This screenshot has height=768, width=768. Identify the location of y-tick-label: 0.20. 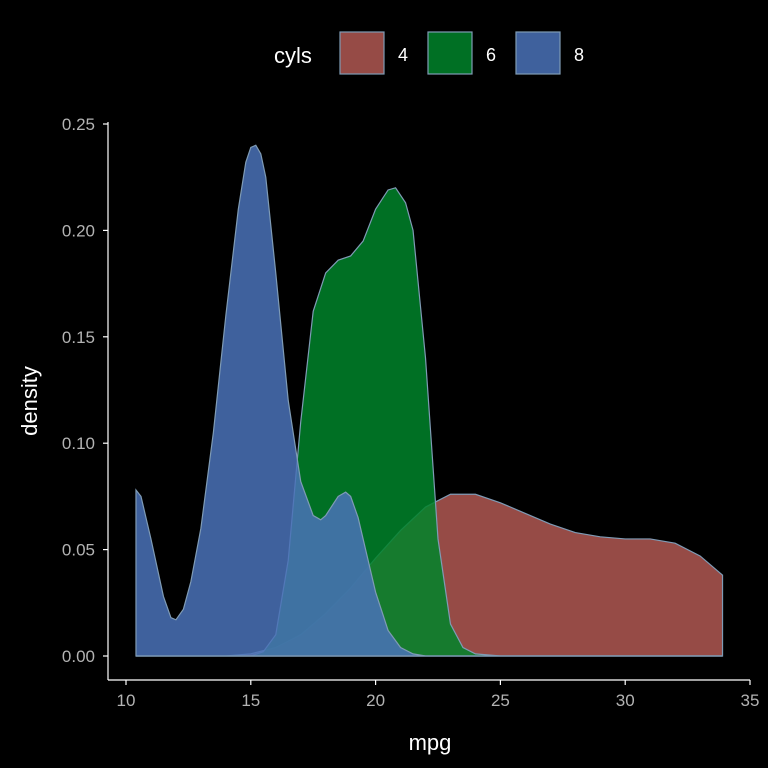
(78, 230).